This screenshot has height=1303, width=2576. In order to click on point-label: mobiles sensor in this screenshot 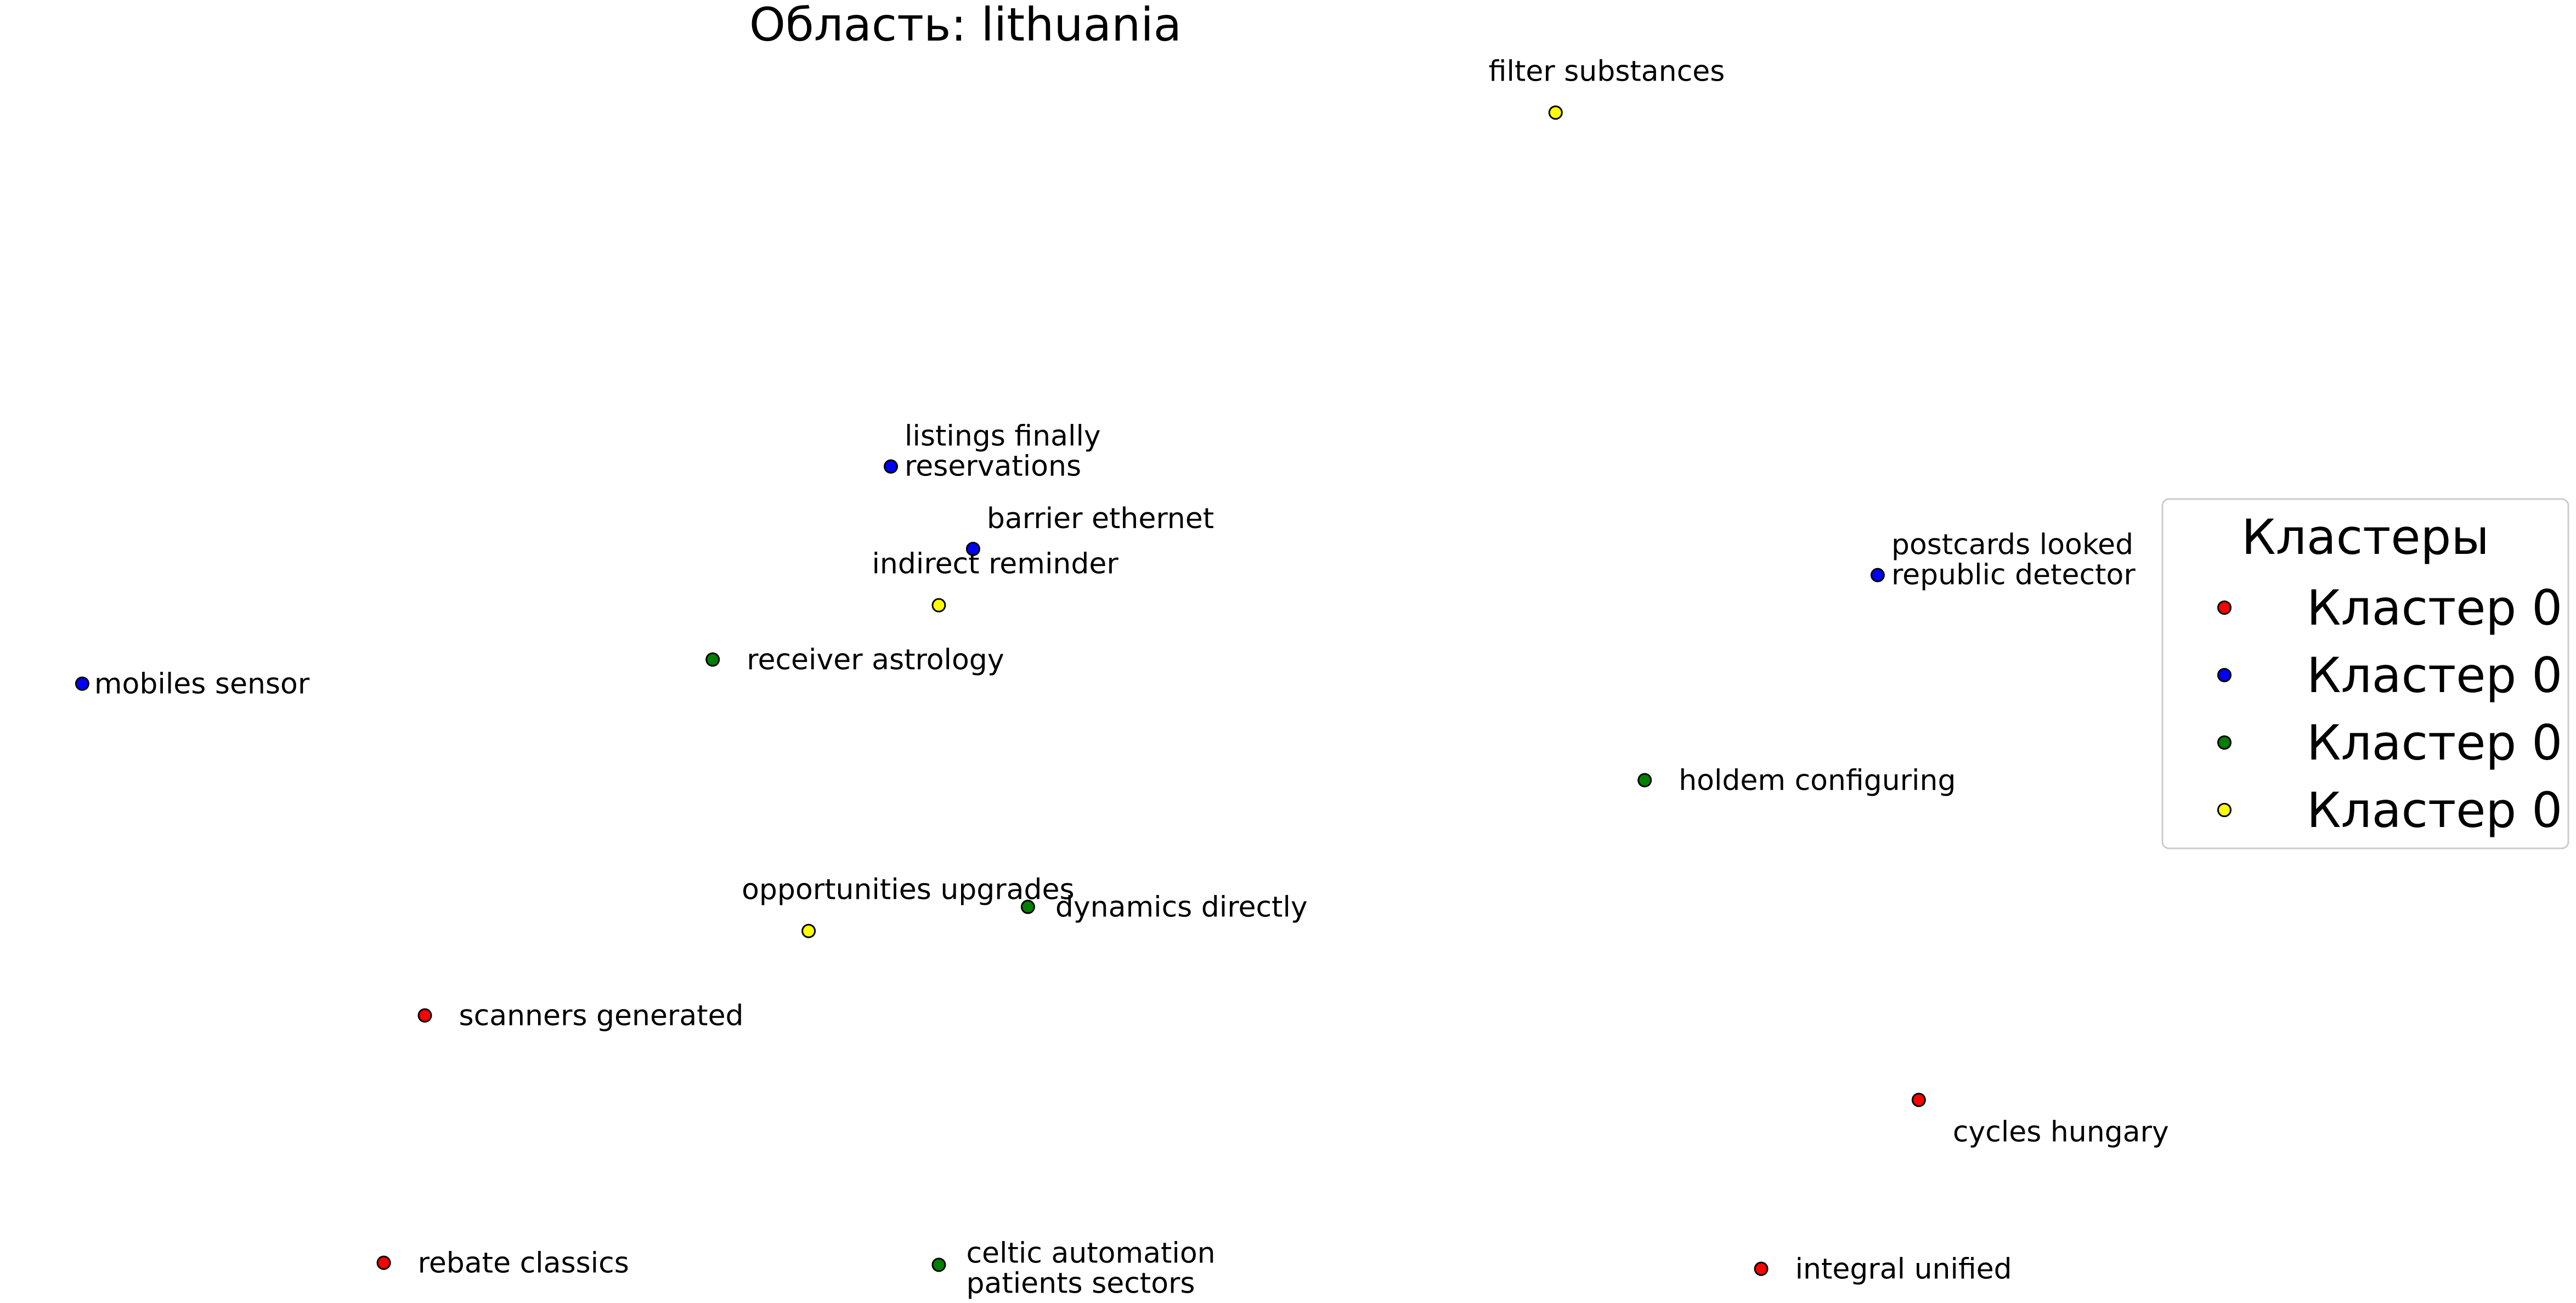, I will do `click(202, 685)`.